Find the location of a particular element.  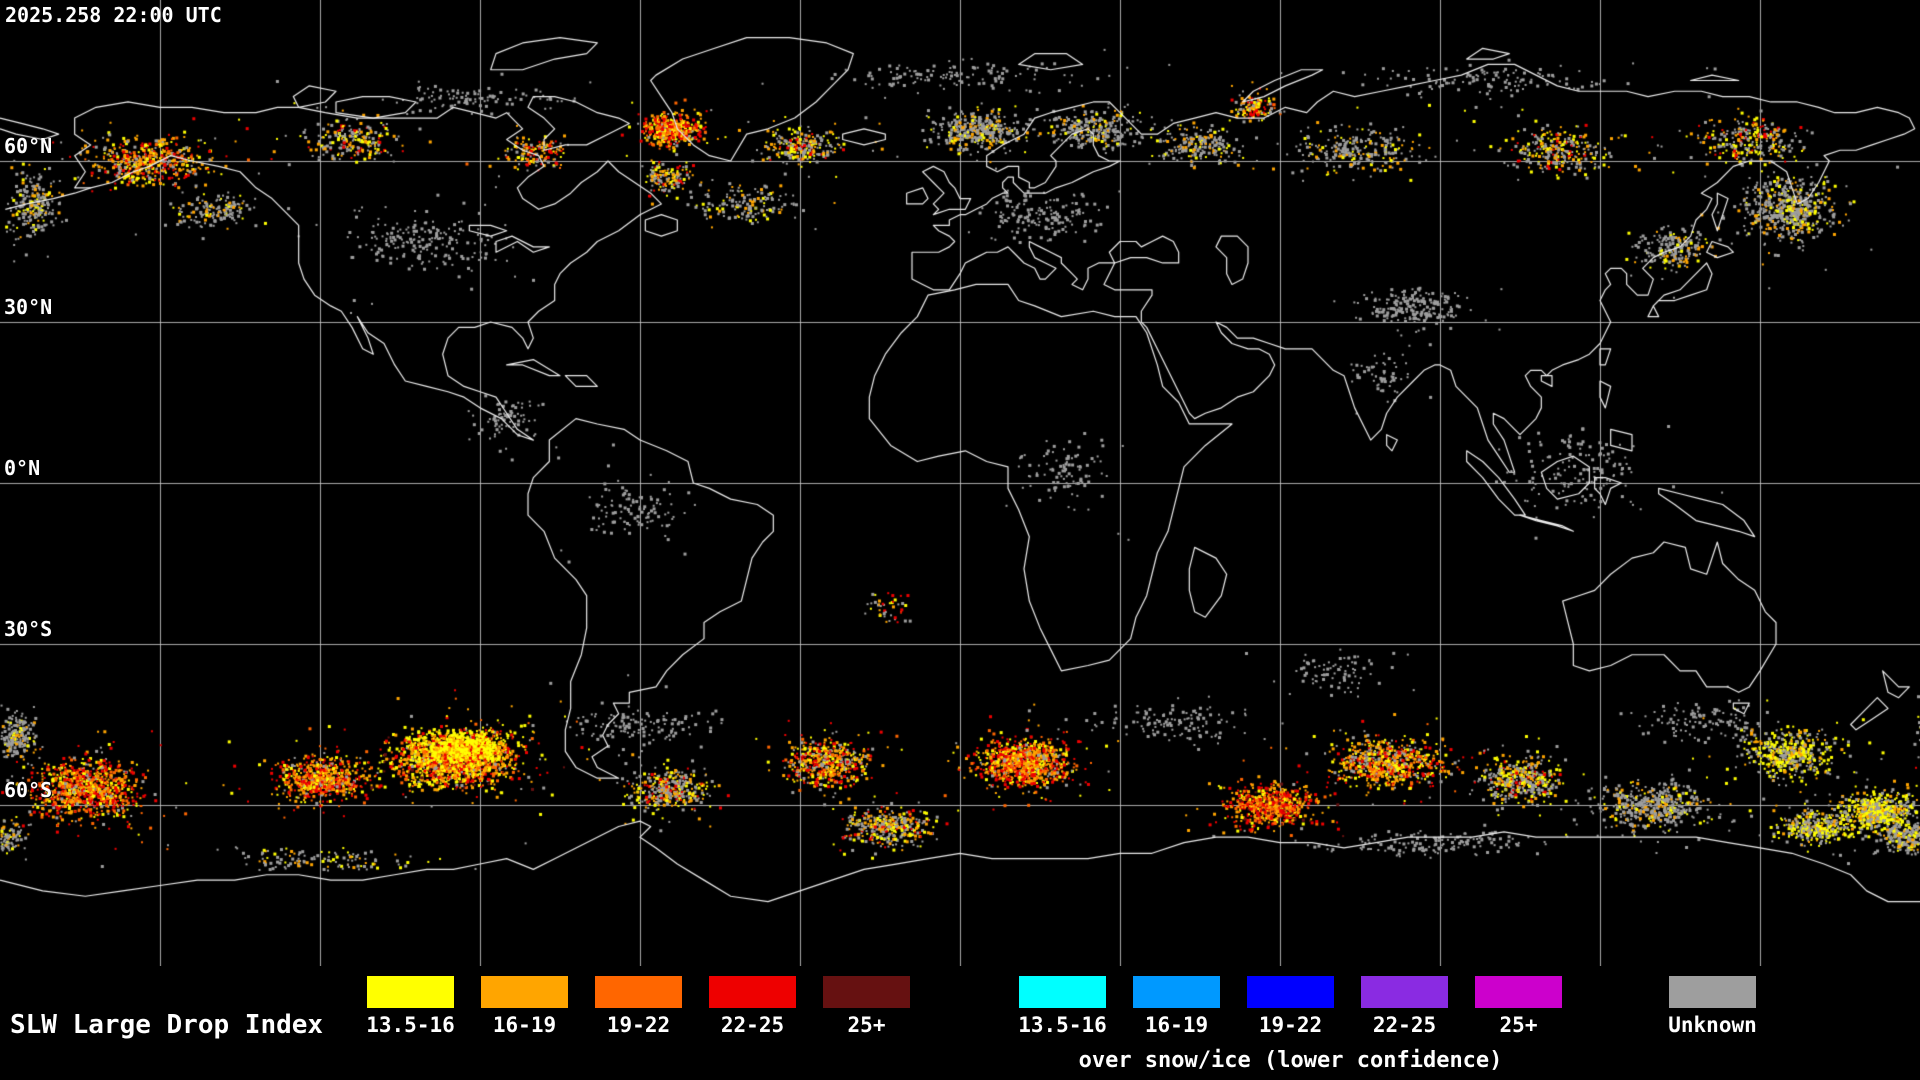

legend-group-snow-ice: 13.5-16 16-19 19-22 22-25 25+ is located at coordinates (1290, 1006).